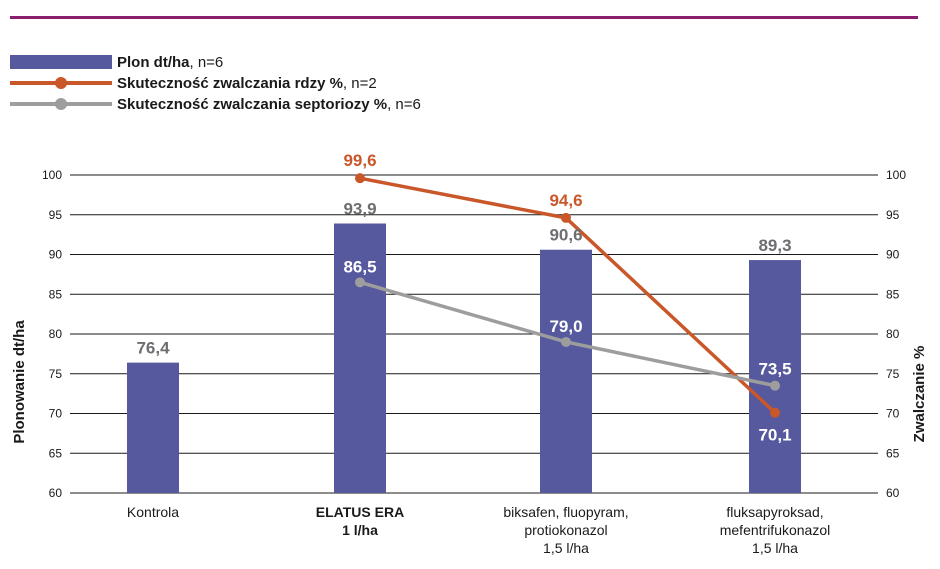 Image resolution: width=940 pixels, height=569 pixels. I want to click on category-label: 1 l/ha, so click(360, 530).